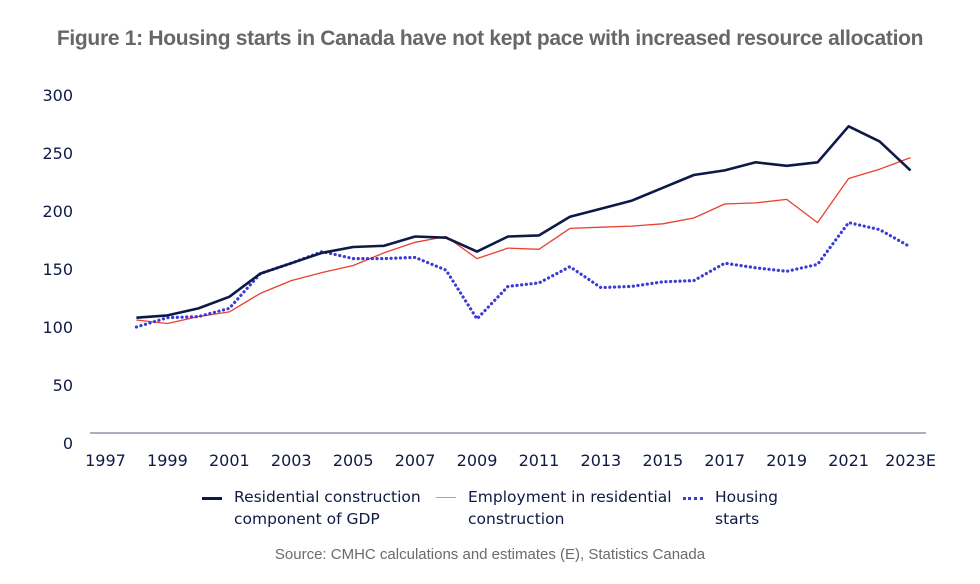 The width and height of the screenshot is (980, 584). What do you see at coordinates (415, 460) in the screenshot?
I see `x-tick-label: 2007` at bounding box center [415, 460].